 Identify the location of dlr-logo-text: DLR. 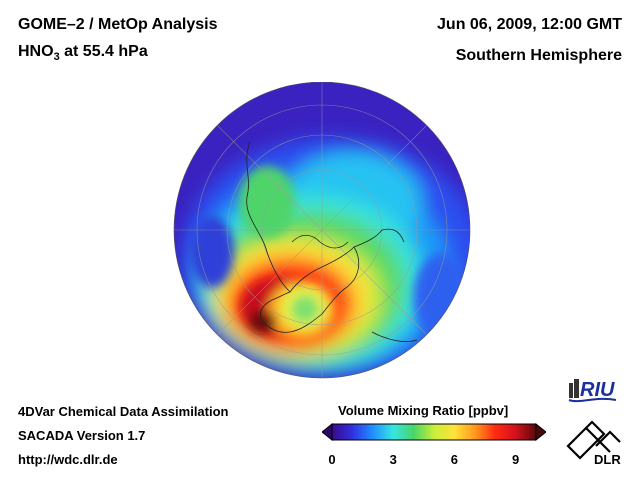
(607, 459).